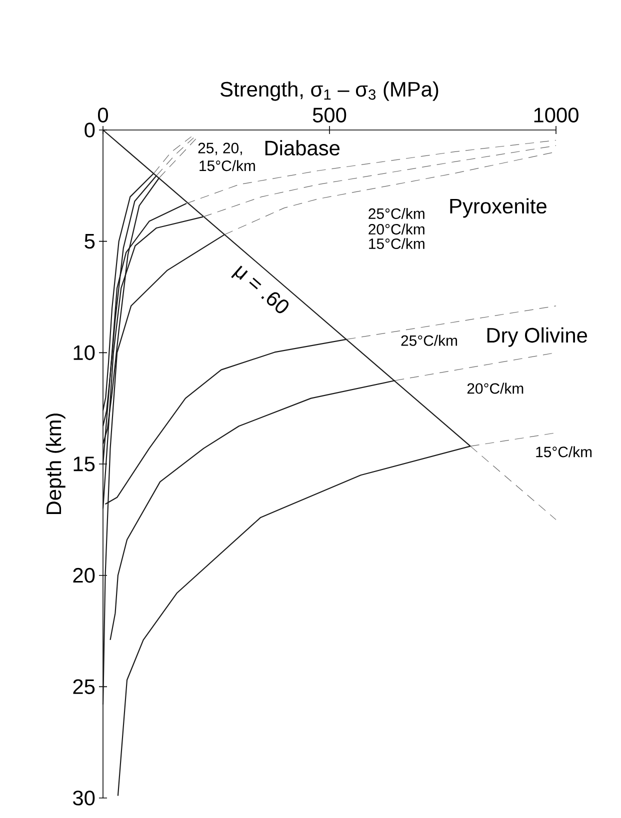 This screenshot has height=818, width=621. I want to click on annotation: Diabase, so click(302, 148).